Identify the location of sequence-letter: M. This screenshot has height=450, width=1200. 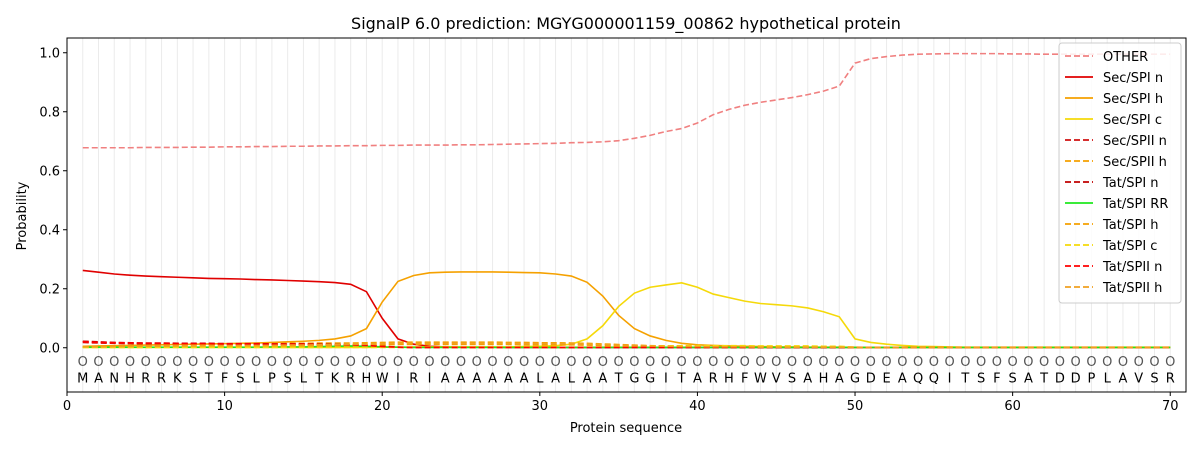
(82, 378).